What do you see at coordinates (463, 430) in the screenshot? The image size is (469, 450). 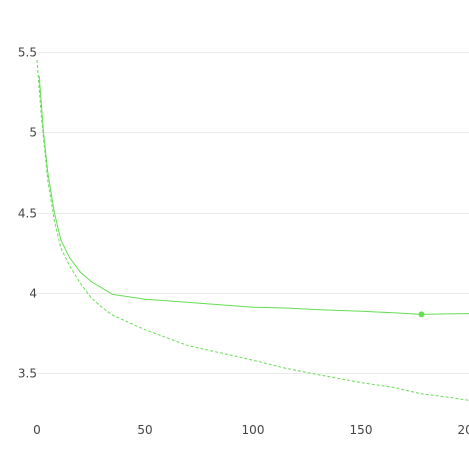 I see `x-tick-label: 200` at bounding box center [463, 430].